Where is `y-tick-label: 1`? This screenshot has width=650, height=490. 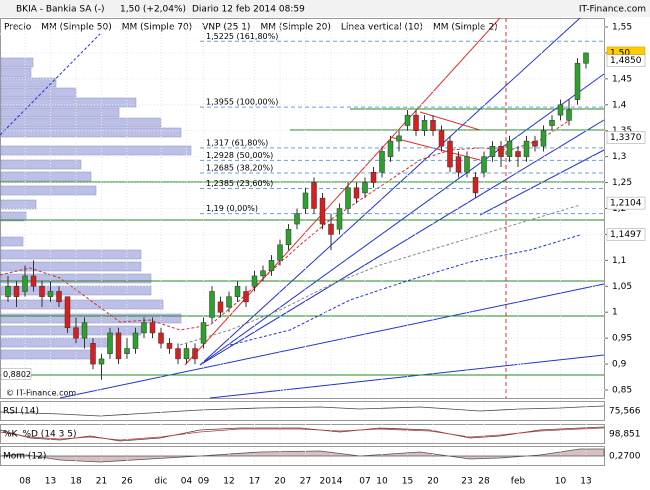
y-tick-label: 1 is located at coordinates (615, 313).